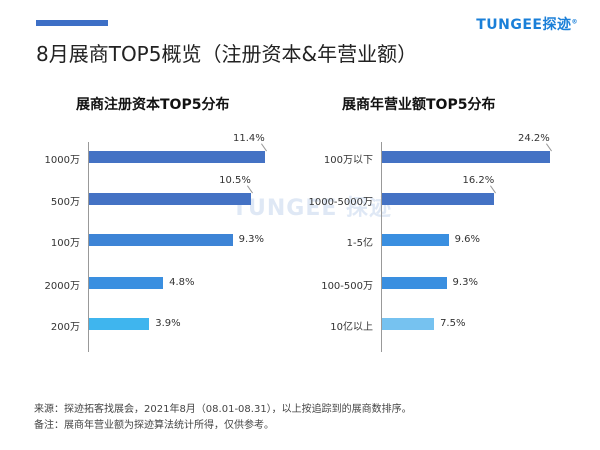 The width and height of the screenshot is (600, 450). Describe the element at coordinates (534, 138) in the screenshot. I see `value-label: 24.2%` at that location.